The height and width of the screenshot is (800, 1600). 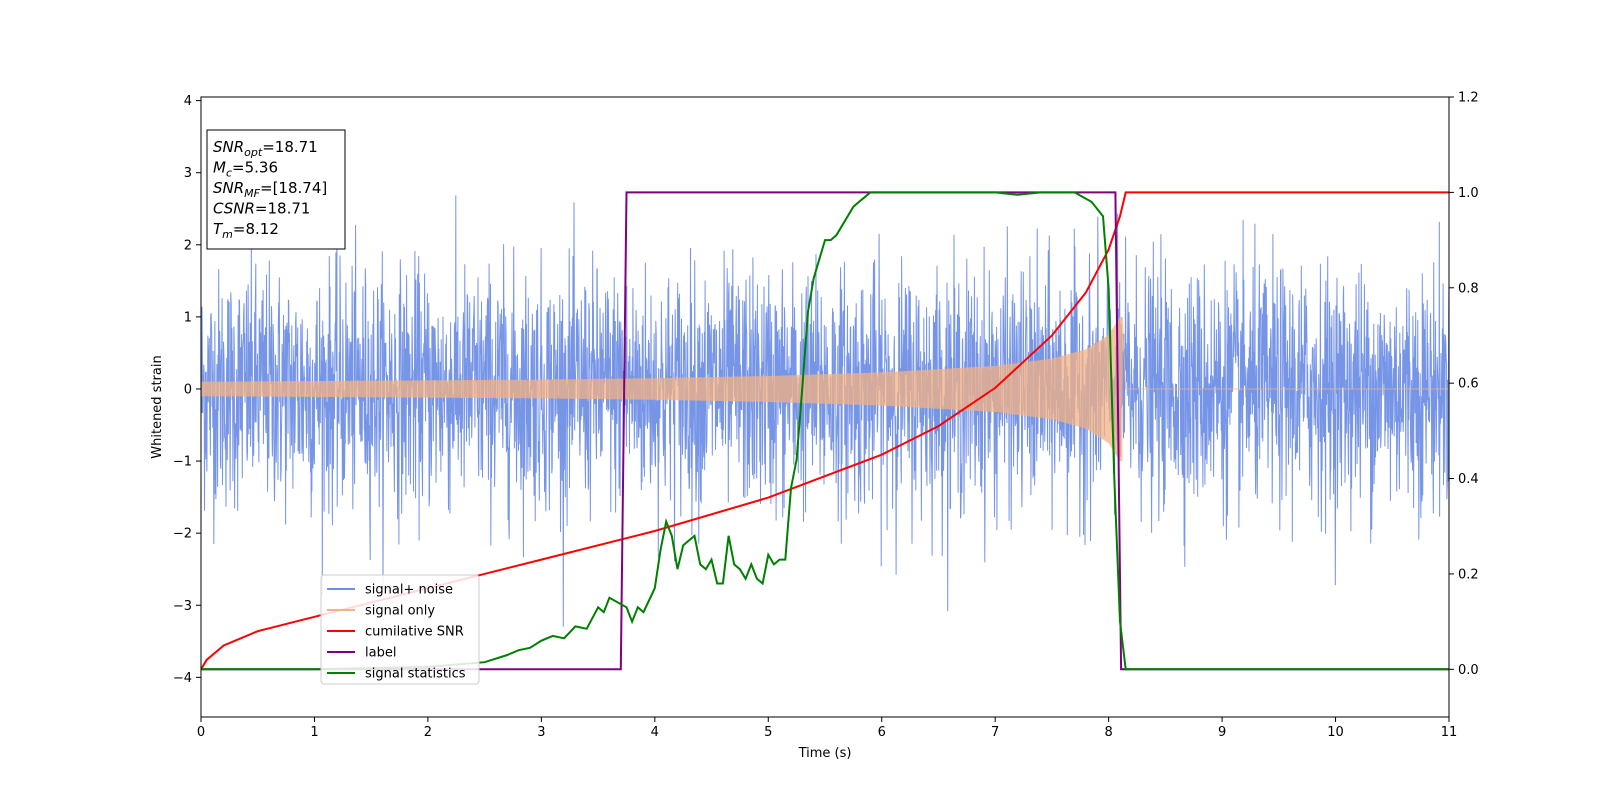 What do you see at coordinates (1468, 193) in the screenshot?
I see `right-y-tick-label: 1.0` at bounding box center [1468, 193].